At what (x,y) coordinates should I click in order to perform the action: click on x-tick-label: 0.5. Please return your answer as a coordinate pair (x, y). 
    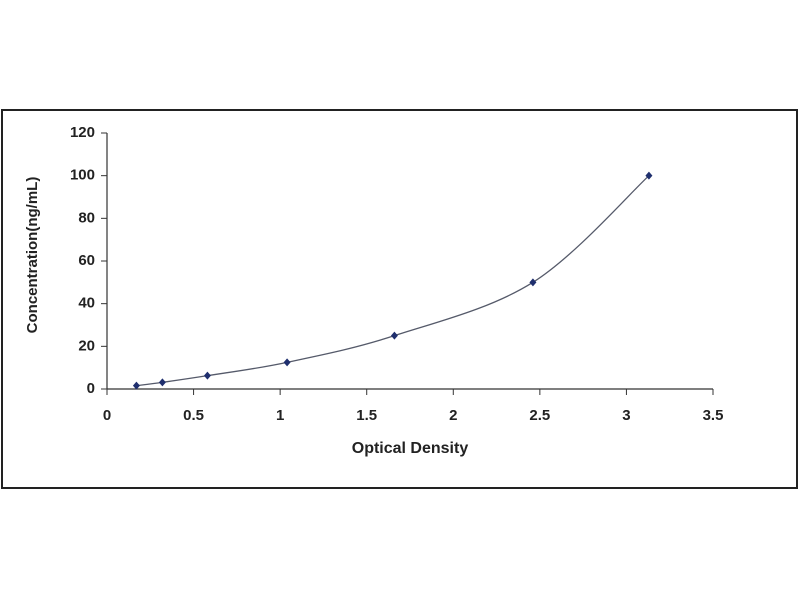
    Looking at the image, I should click on (193, 415).